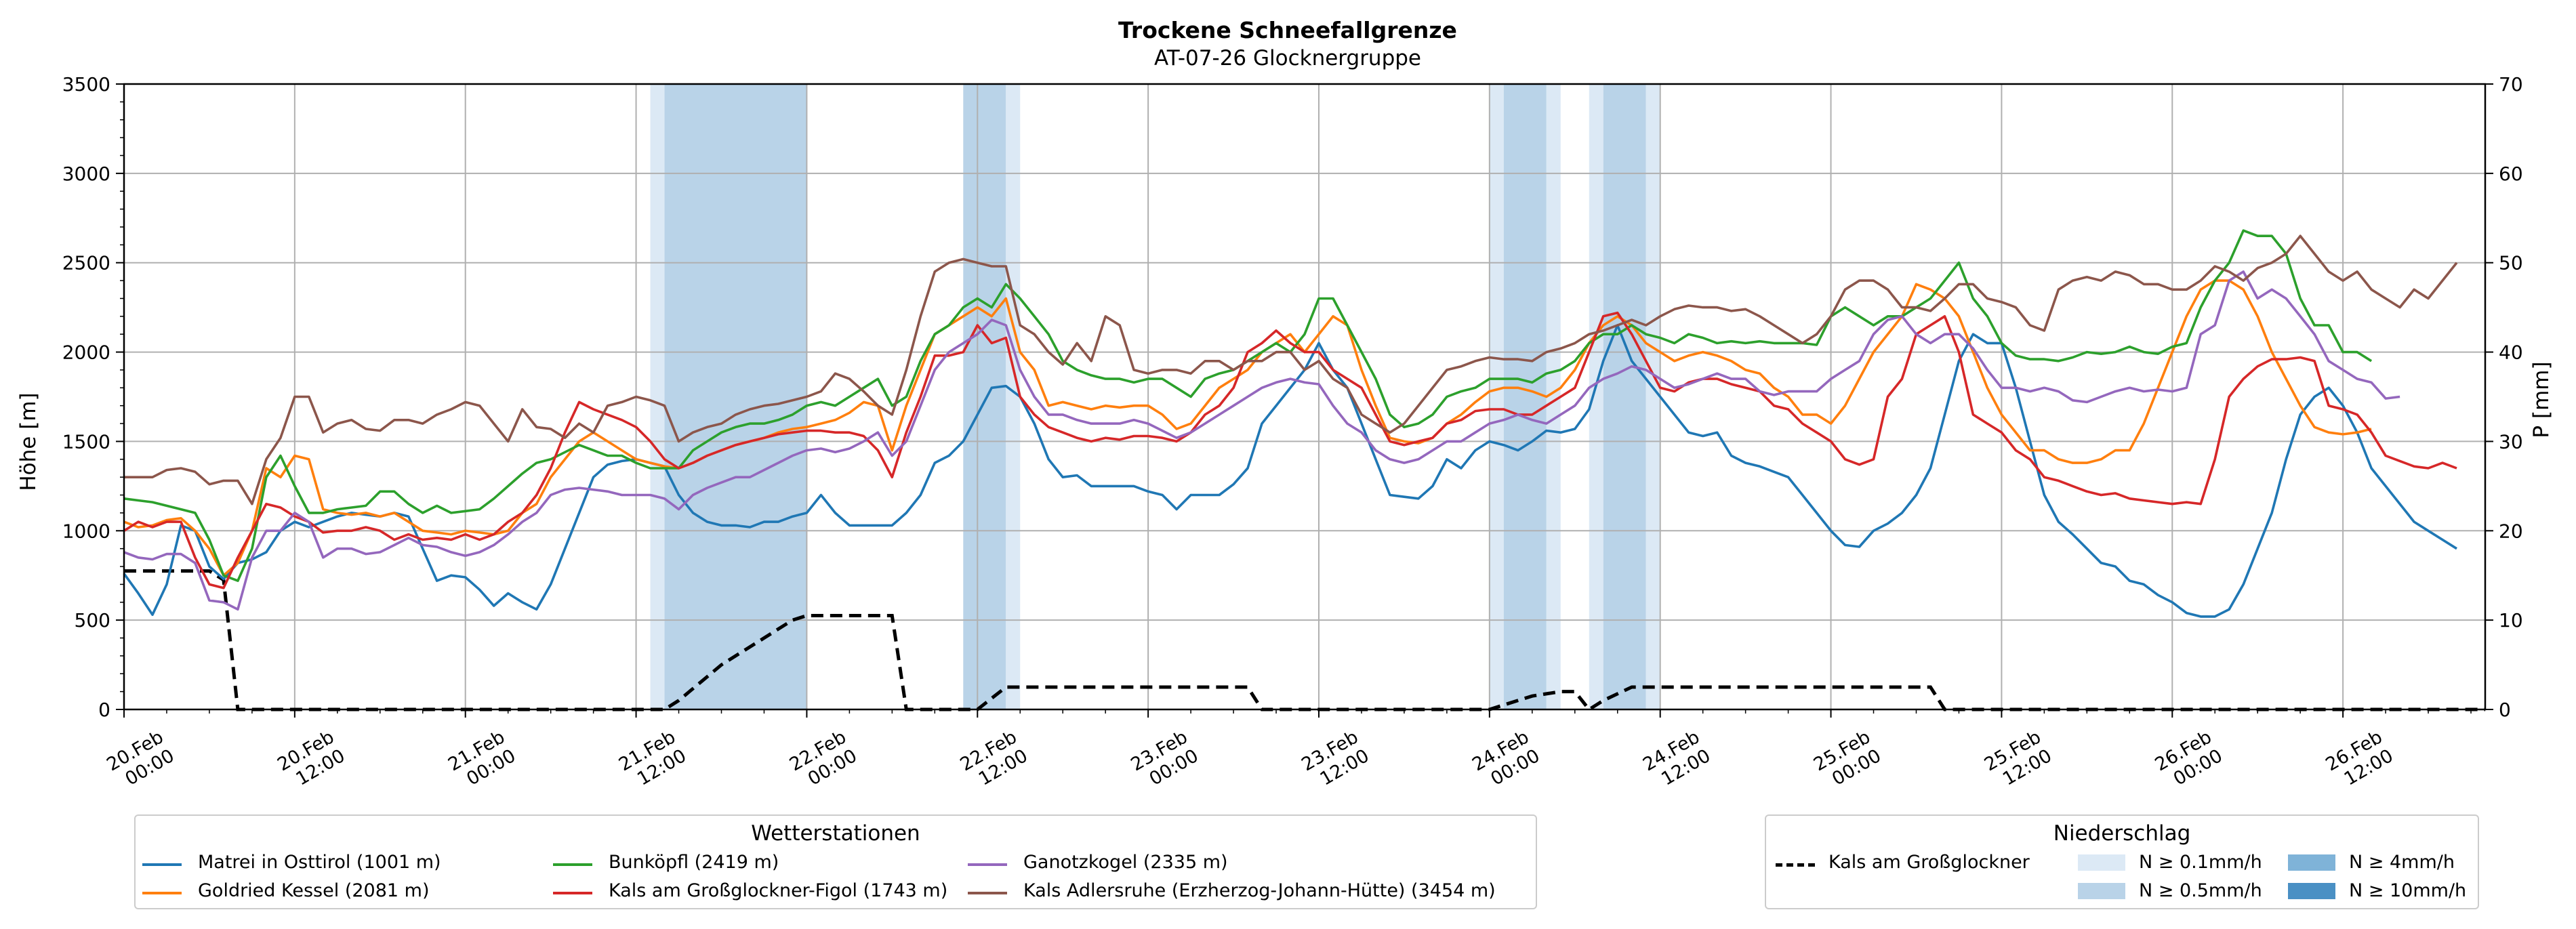 The width and height of the screenshot is (2576, 929). Describe the element at coordinates (86, 531) in the screenshot. I see `y-tick-label-2: 1000` at that location.